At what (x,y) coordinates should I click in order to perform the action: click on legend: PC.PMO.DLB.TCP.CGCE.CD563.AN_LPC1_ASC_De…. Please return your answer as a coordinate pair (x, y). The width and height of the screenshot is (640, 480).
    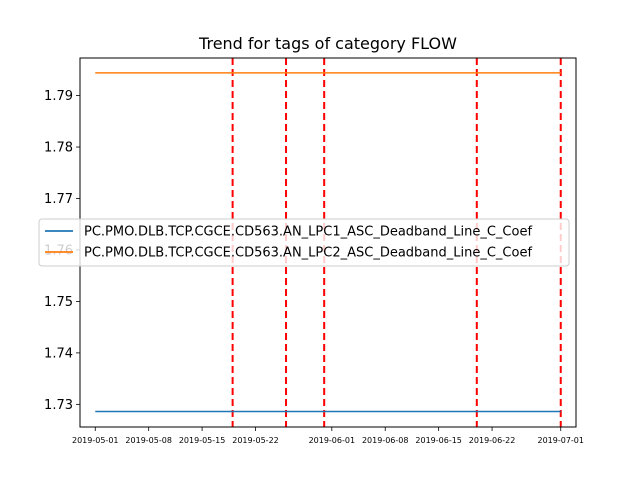
    Looking at the image, I should click on (304, 242).